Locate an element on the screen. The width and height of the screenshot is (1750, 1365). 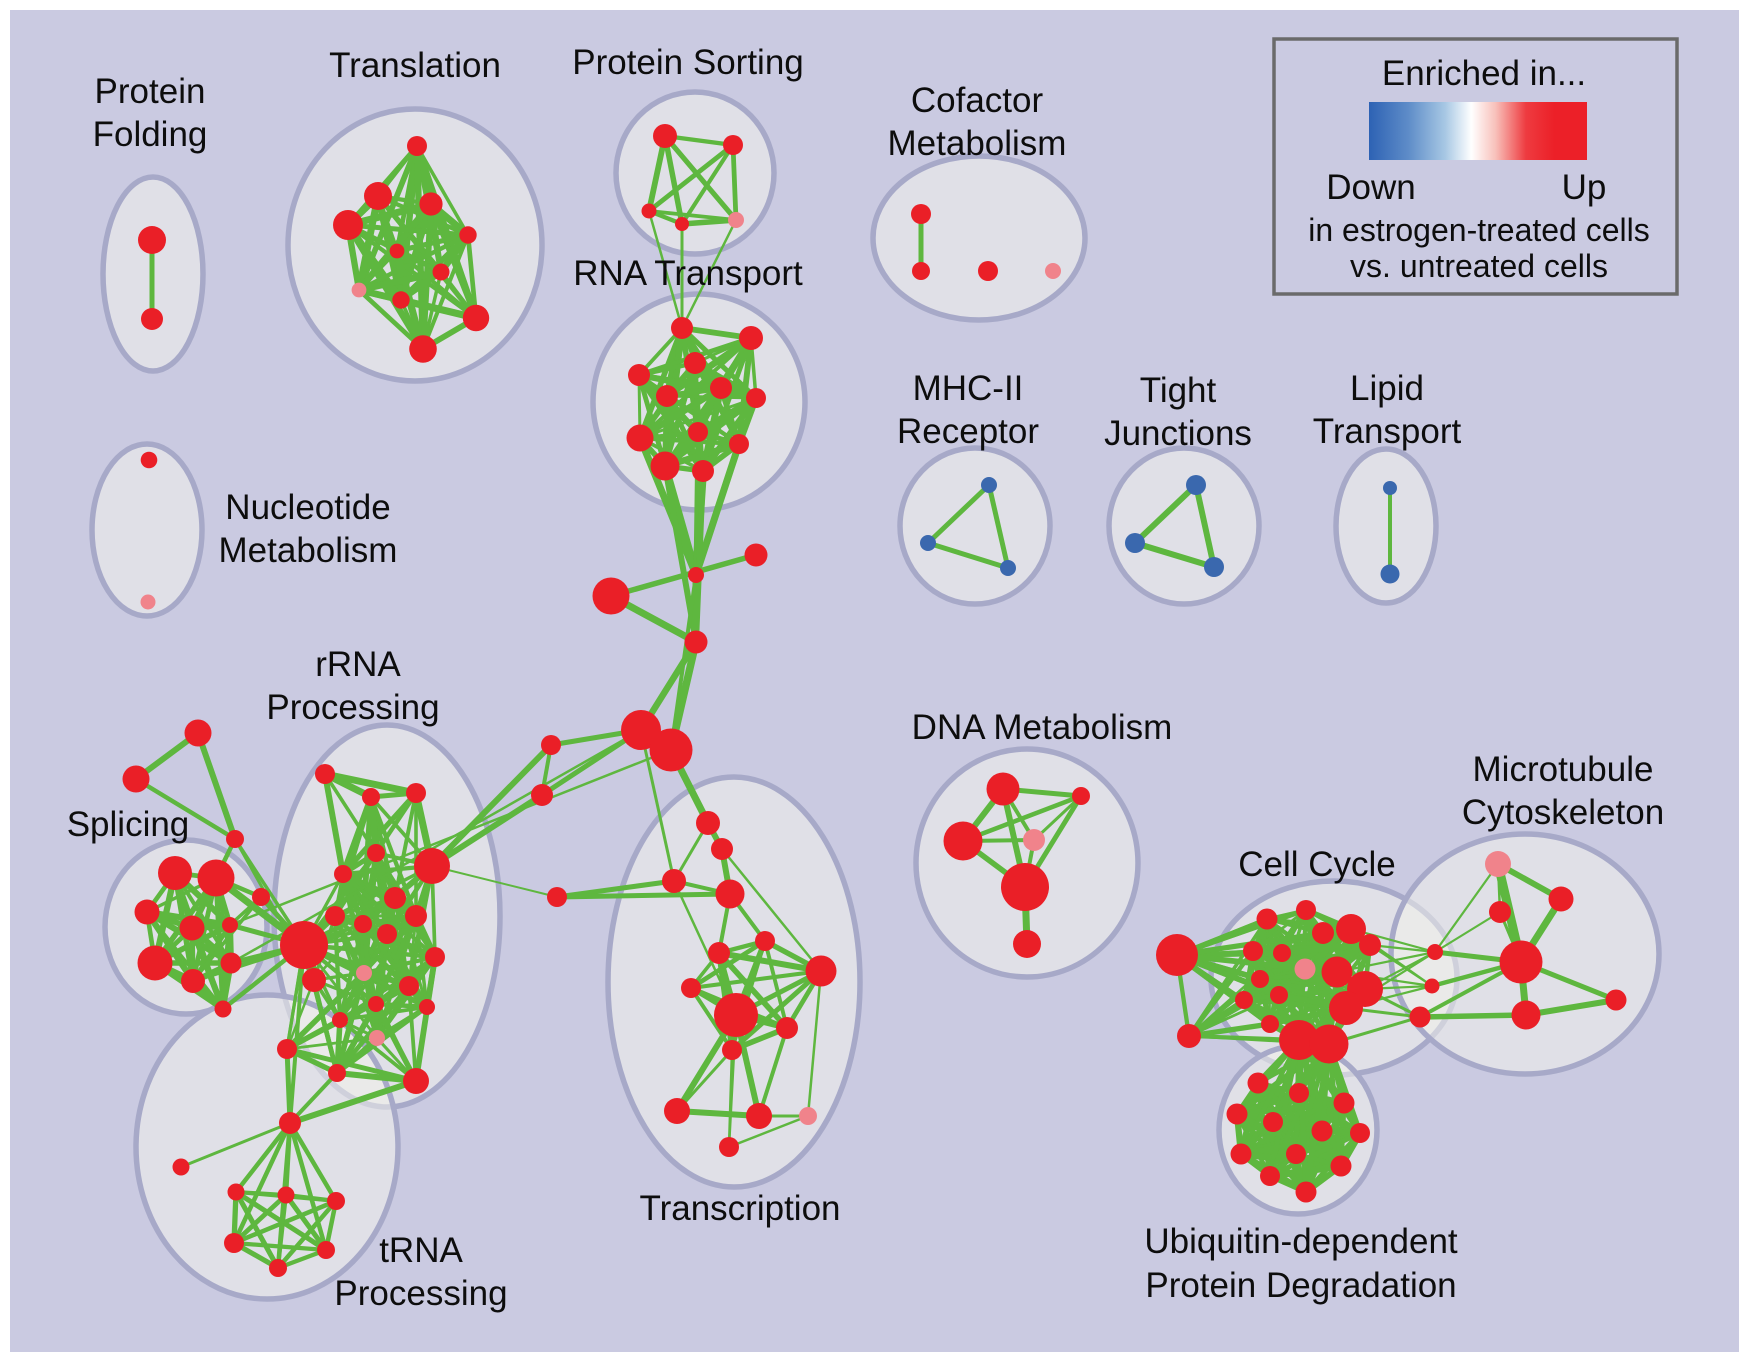
svg-text: Protein Degradation is located at coordinates (1300, 1285).